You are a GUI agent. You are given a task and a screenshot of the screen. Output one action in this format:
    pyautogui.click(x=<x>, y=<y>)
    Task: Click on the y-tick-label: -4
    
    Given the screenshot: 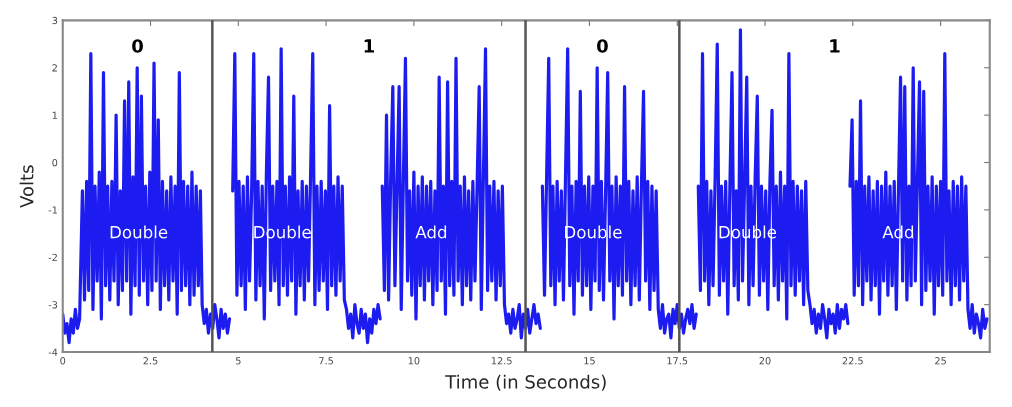 What is the action you would take?
    pyautogui.click(x=53, y=352)
    